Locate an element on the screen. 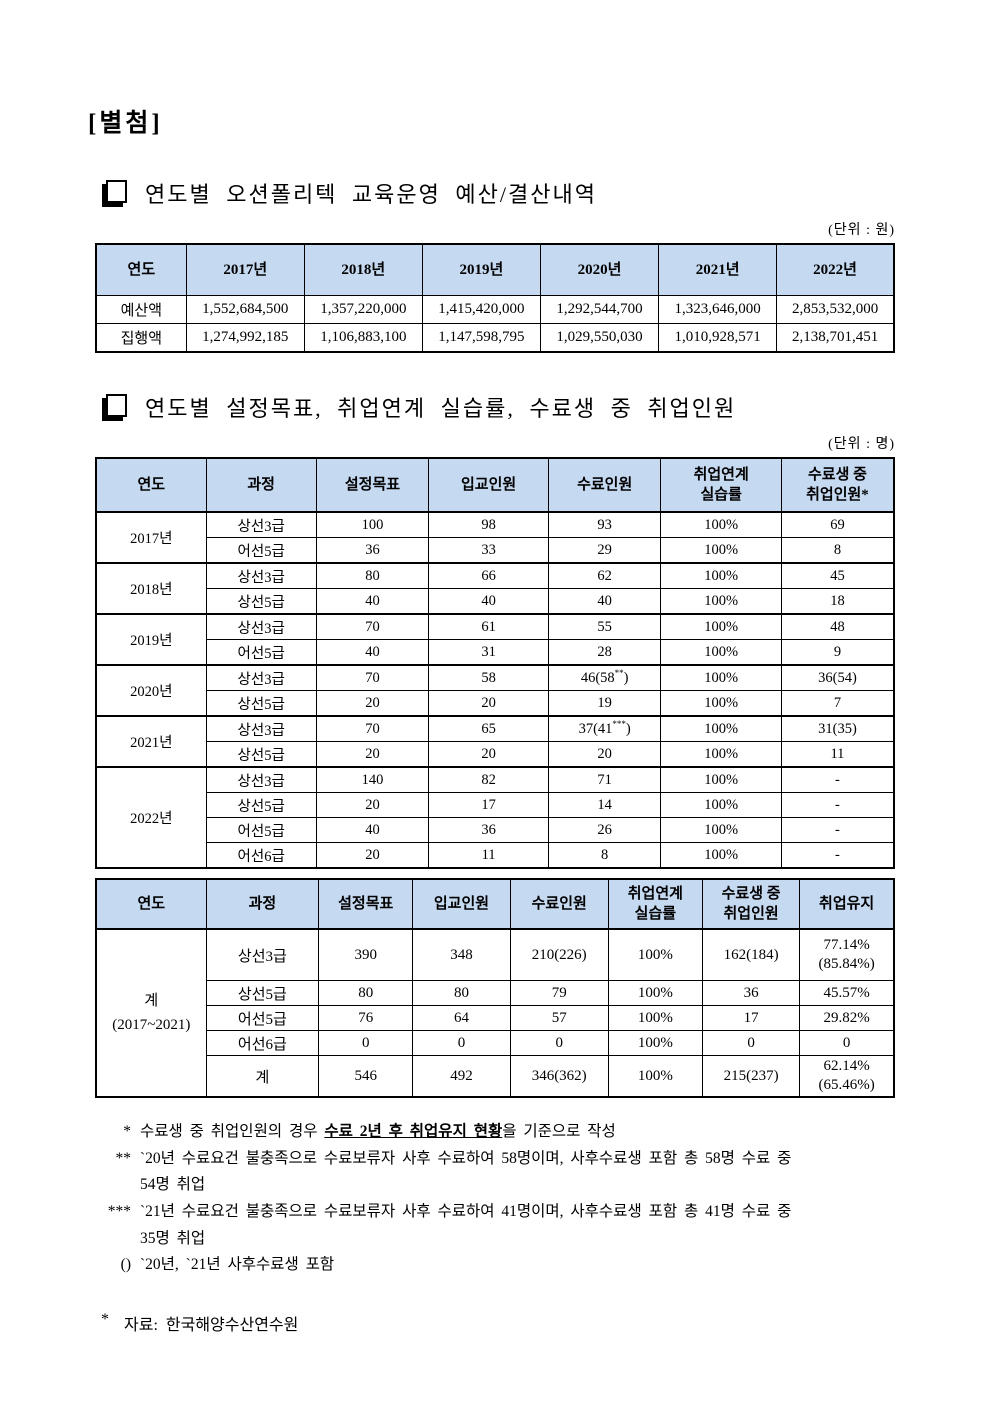 This screenshot has height=1403, width=992. footnote-4: () `20년, `21년 사후수료생 포함 is located at coordinates (500, 1265).